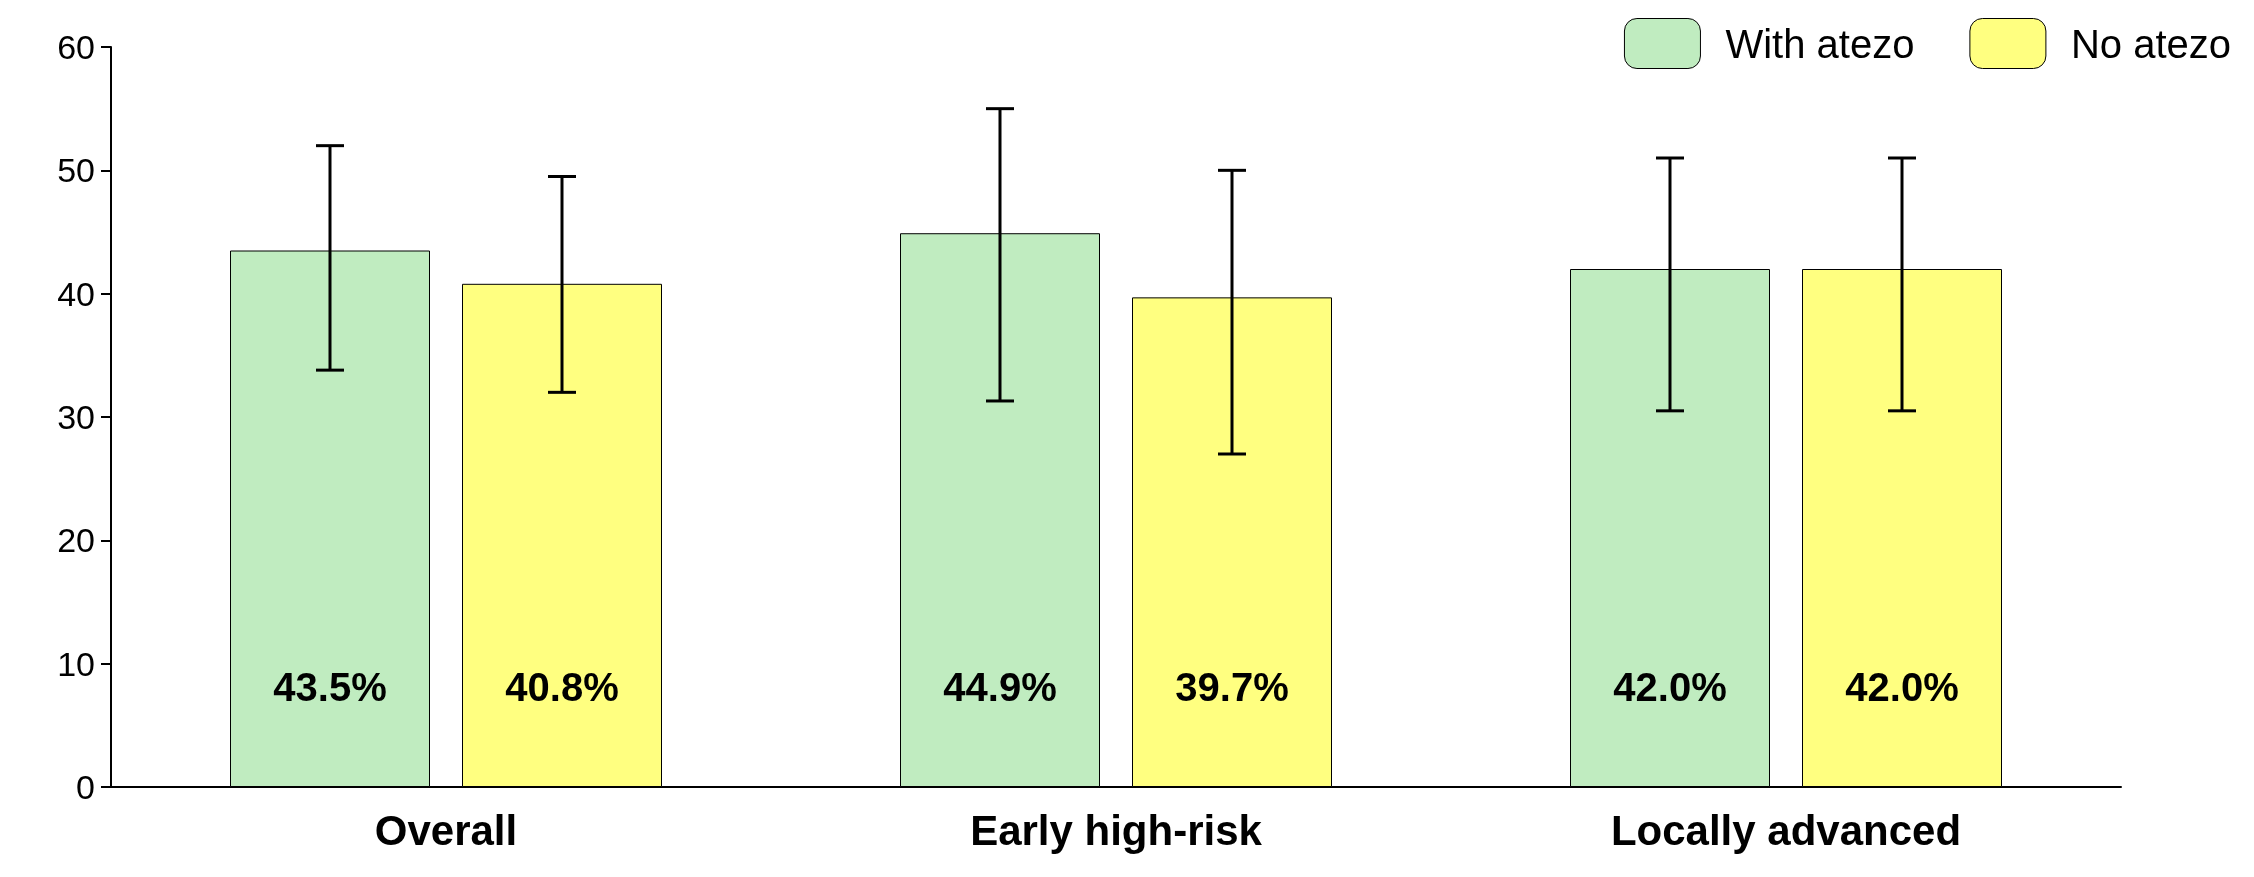  I want to click on legend-label: With atezo, so click(1820, 43).